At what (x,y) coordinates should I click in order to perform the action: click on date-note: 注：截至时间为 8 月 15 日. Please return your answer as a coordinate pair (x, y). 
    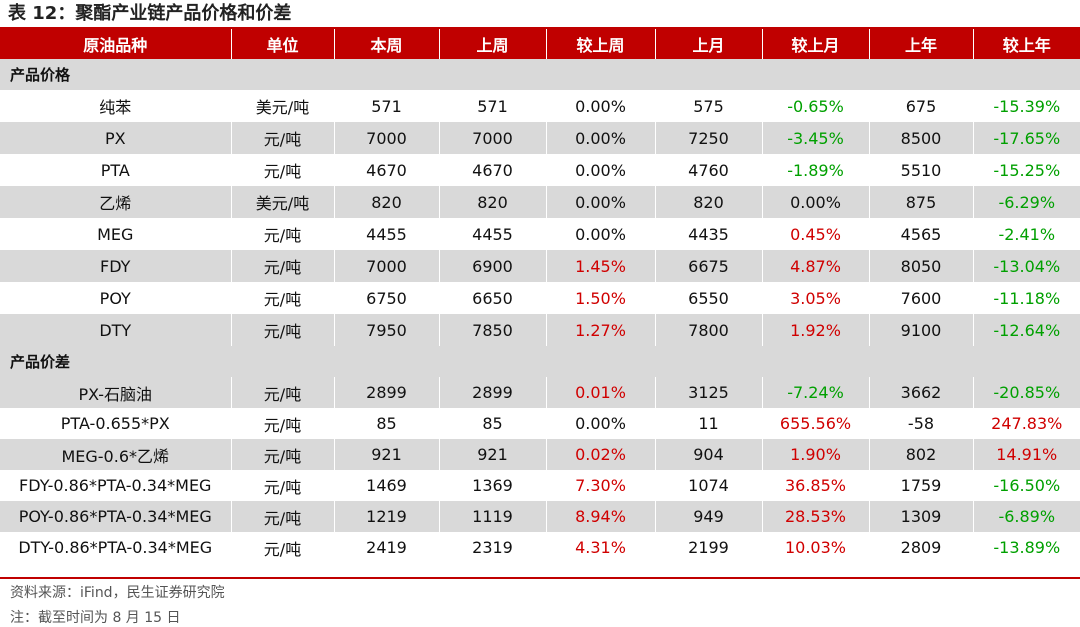
    Looking at the image, I should click on (95, 618).